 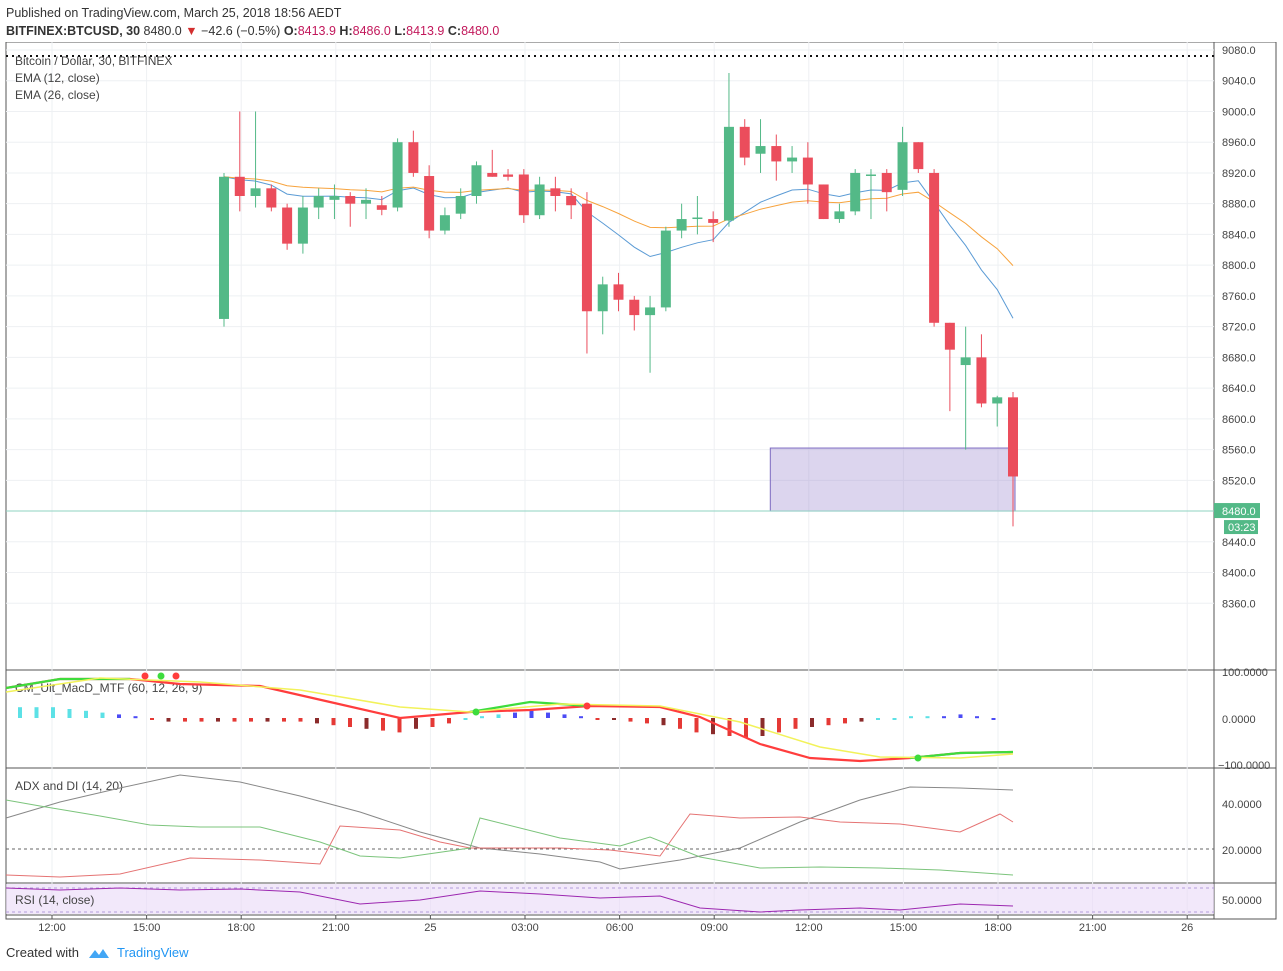 What do you see at coordinates (892, 479) in the screenshot?
I see `range-box` at bounding box center [892, 479].